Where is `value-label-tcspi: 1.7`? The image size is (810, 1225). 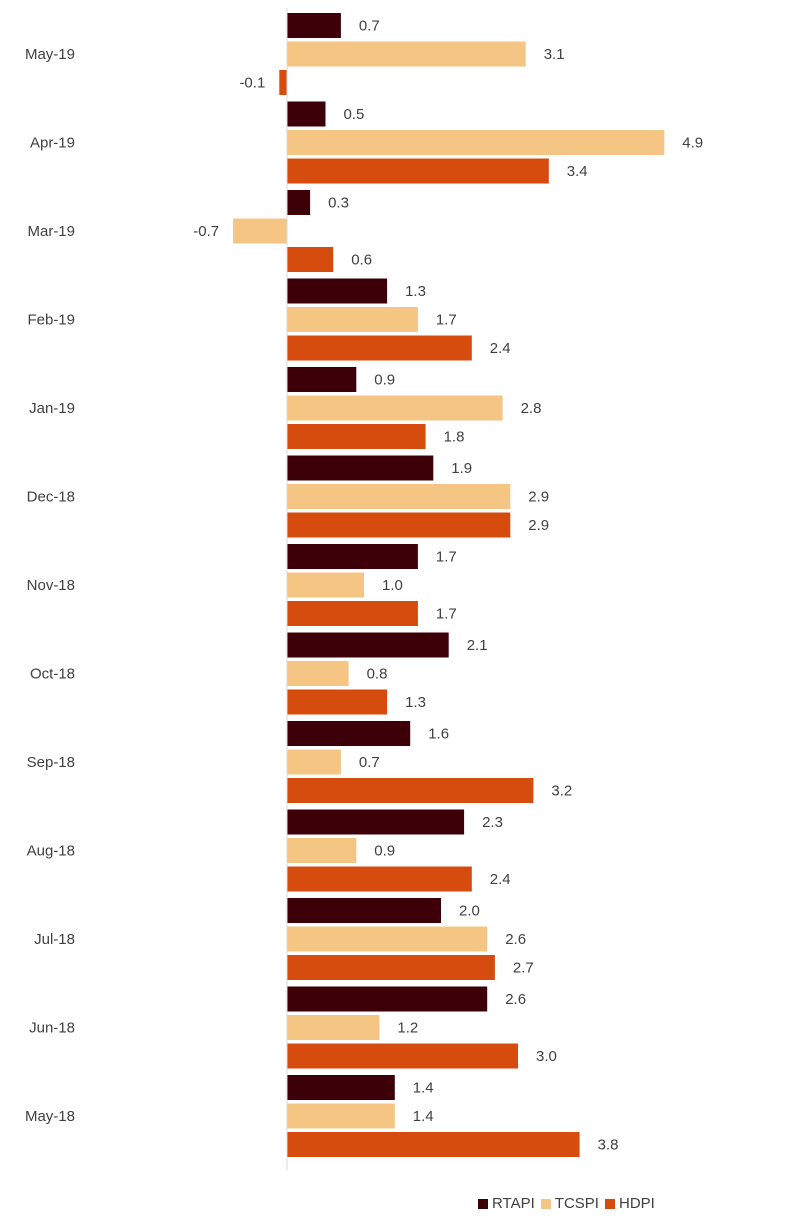
value-label-tcspi: 1.7 is located at coordinates (446, 320).